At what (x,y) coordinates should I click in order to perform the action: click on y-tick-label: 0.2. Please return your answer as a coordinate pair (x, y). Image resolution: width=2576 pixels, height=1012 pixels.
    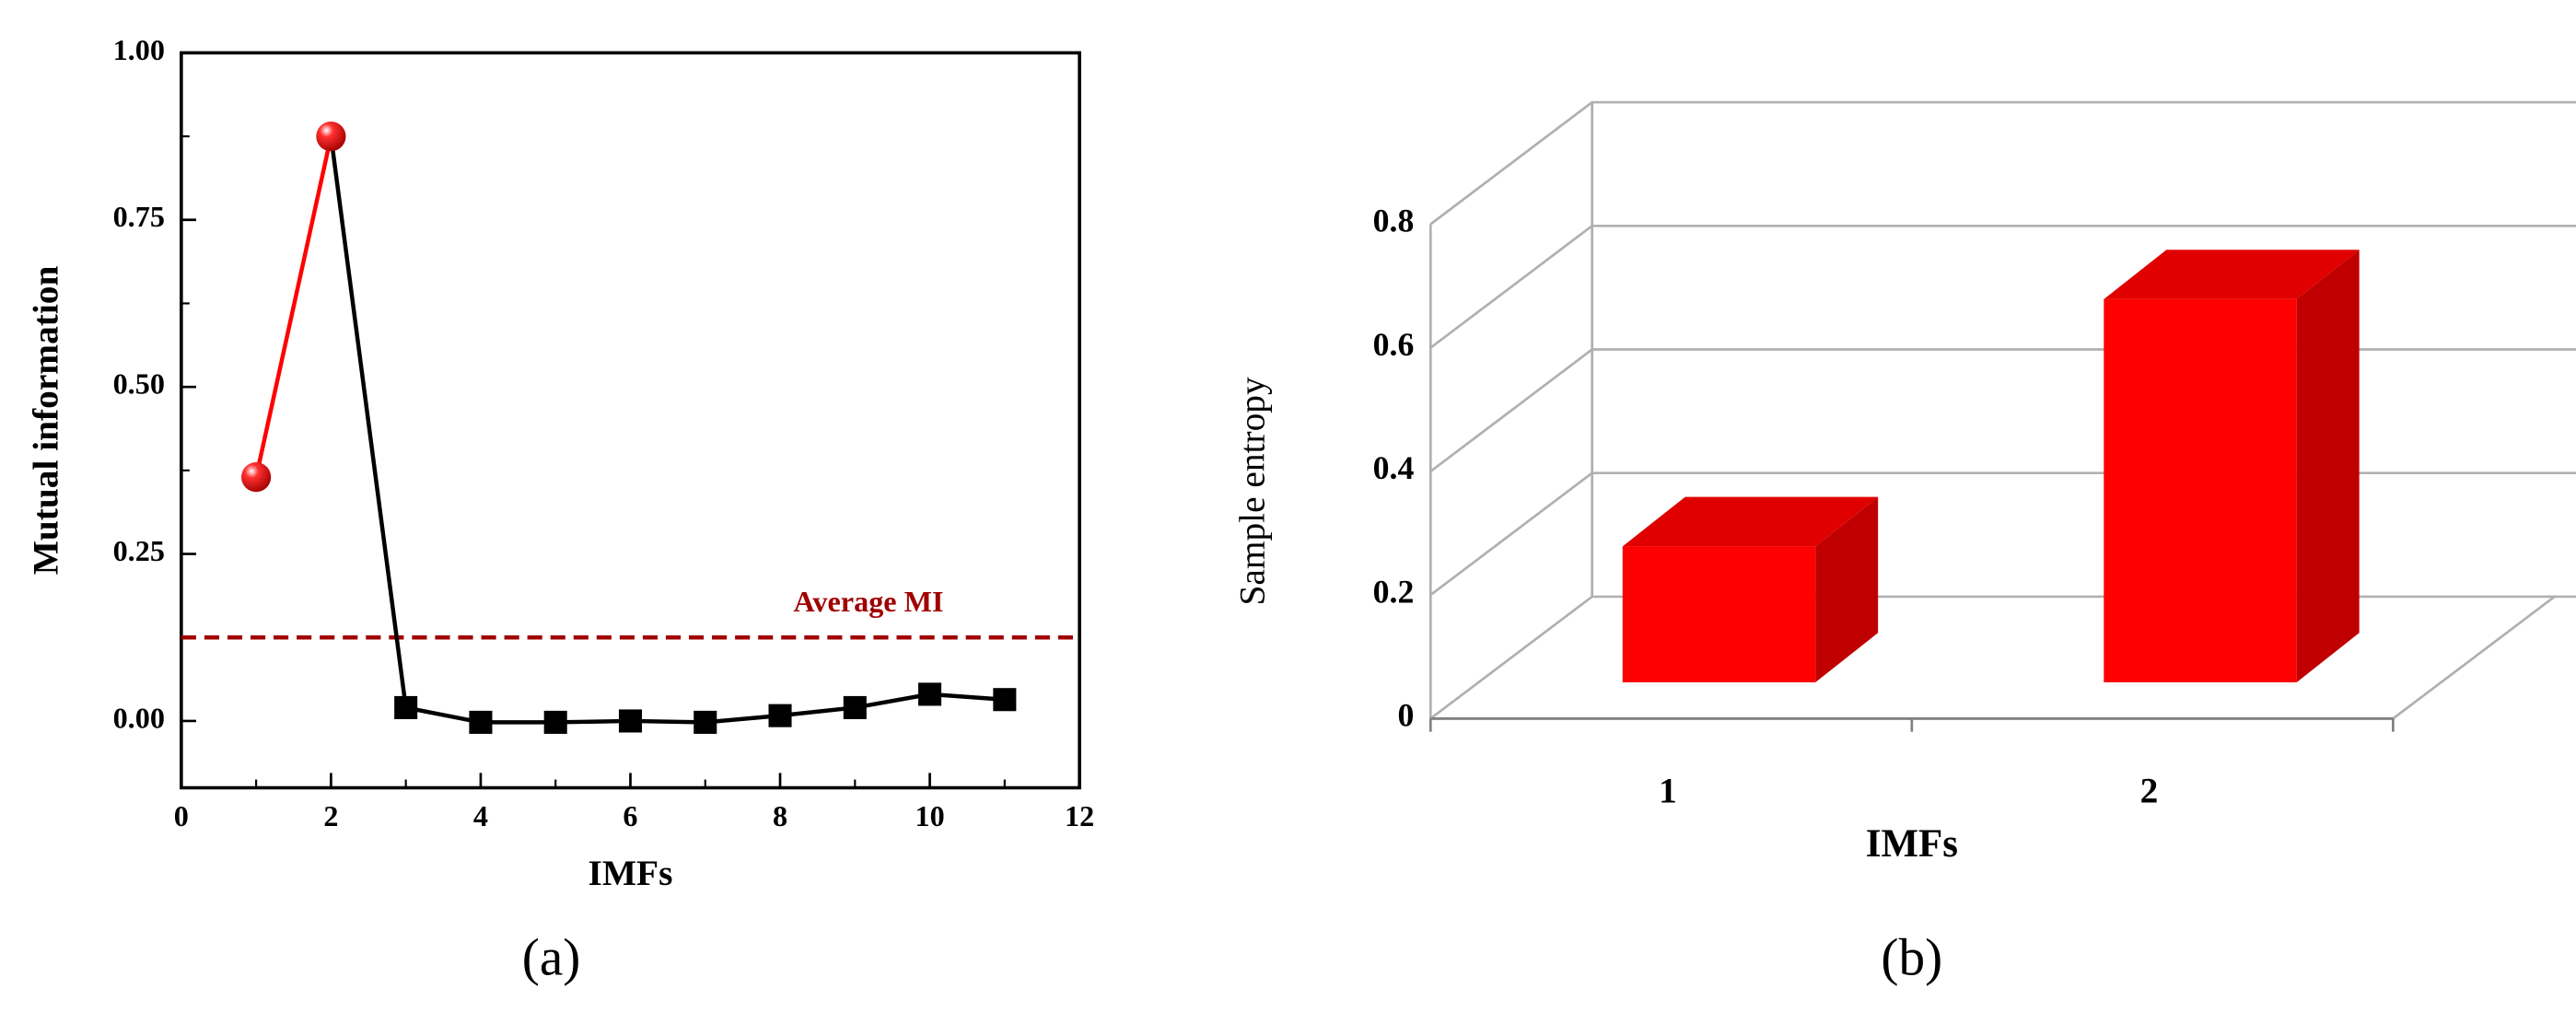
    Looking at the image, I should click on (1394, 591).